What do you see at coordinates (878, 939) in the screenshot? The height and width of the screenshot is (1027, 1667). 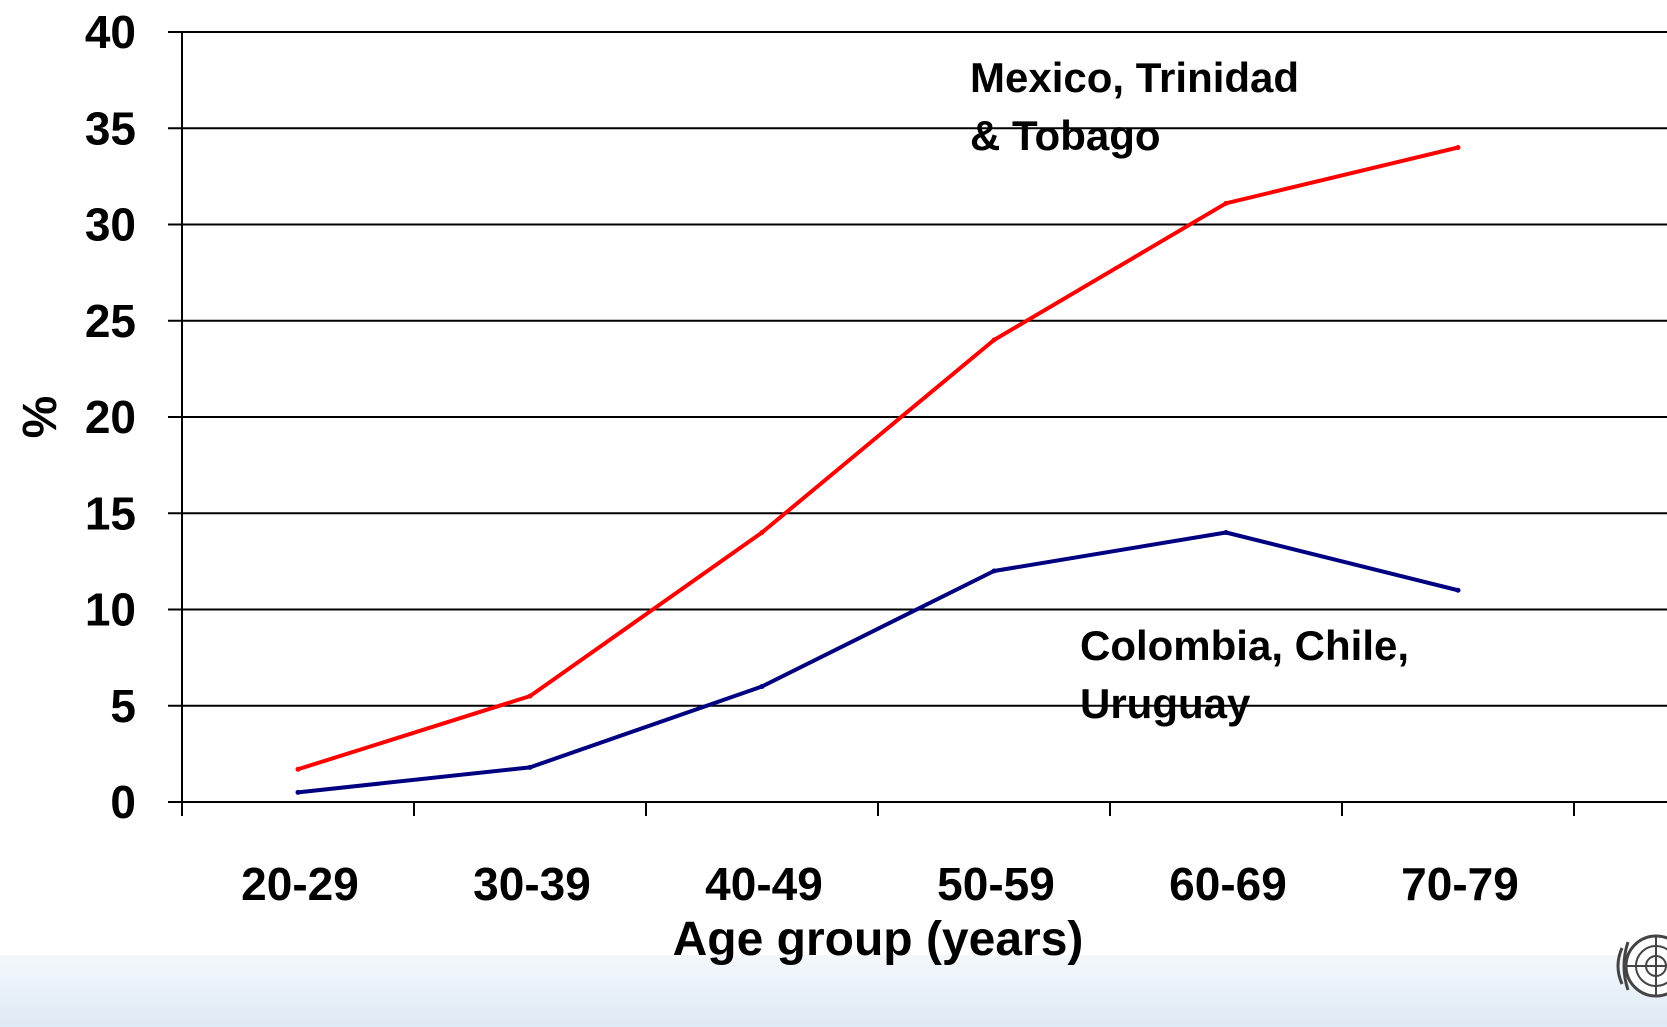 I see `x-axis-title: Age group (years)` at bounding box center [878, 939].